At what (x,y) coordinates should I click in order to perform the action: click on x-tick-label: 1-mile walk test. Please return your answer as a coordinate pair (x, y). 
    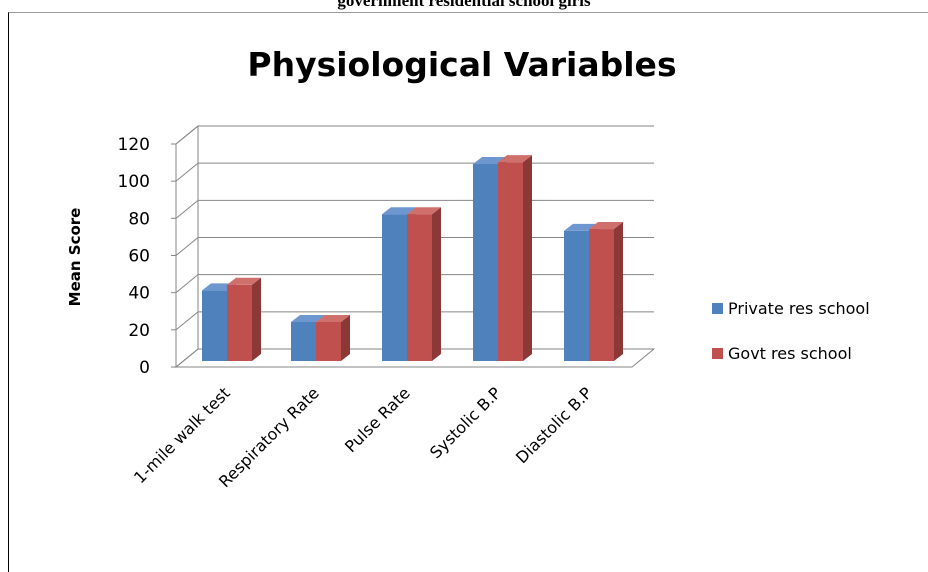
    Looking at the image, I should click on (182, 435).